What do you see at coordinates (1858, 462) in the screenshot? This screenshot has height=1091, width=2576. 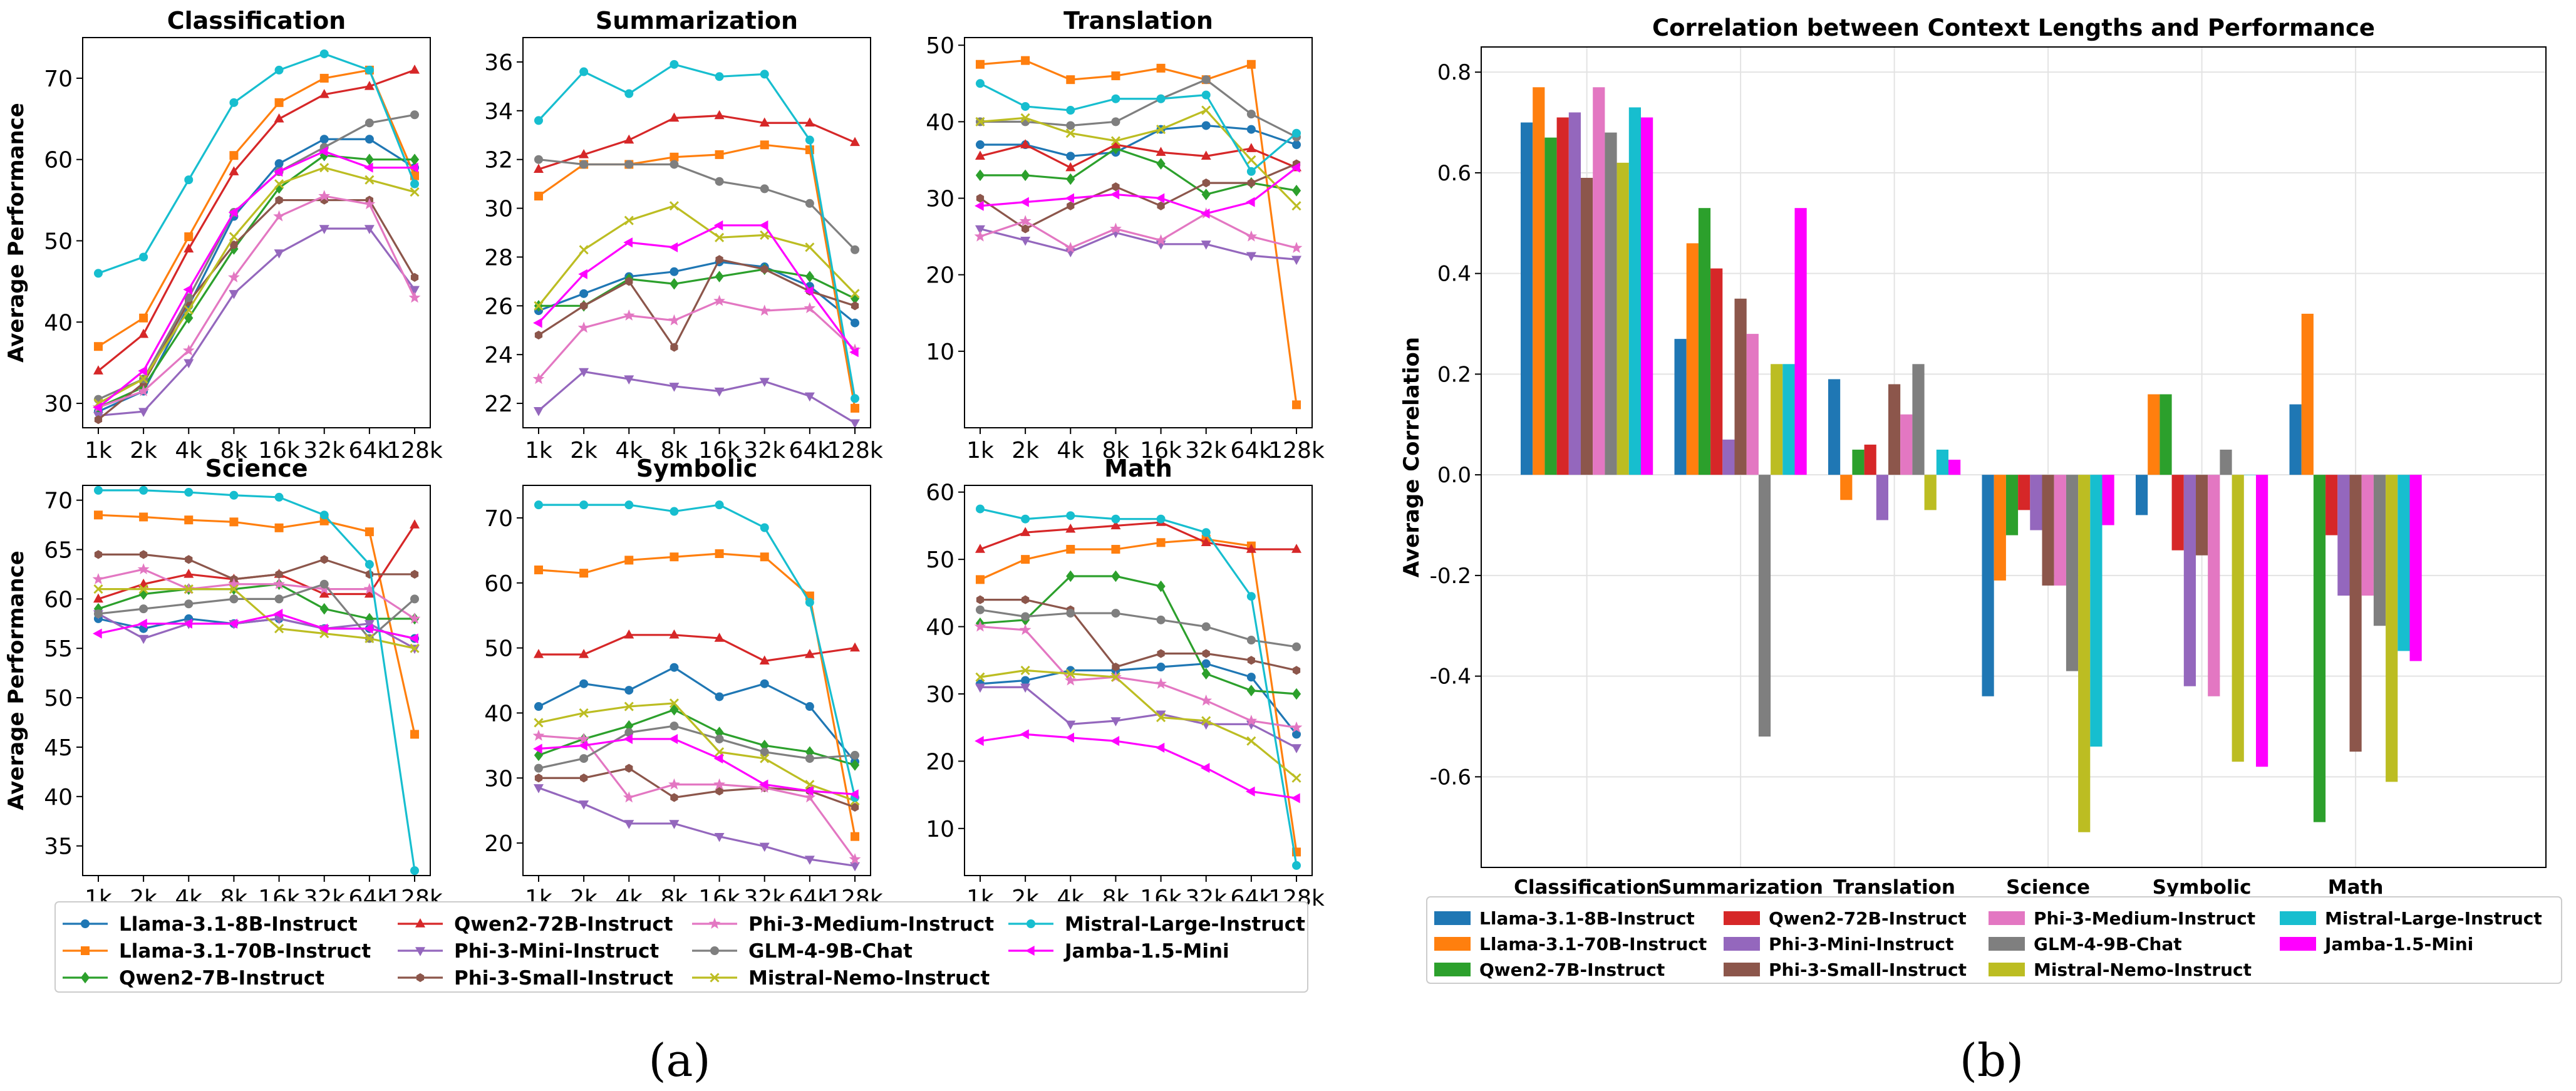 I see `bar-qwen7b` at bounding box center [1858, 462].